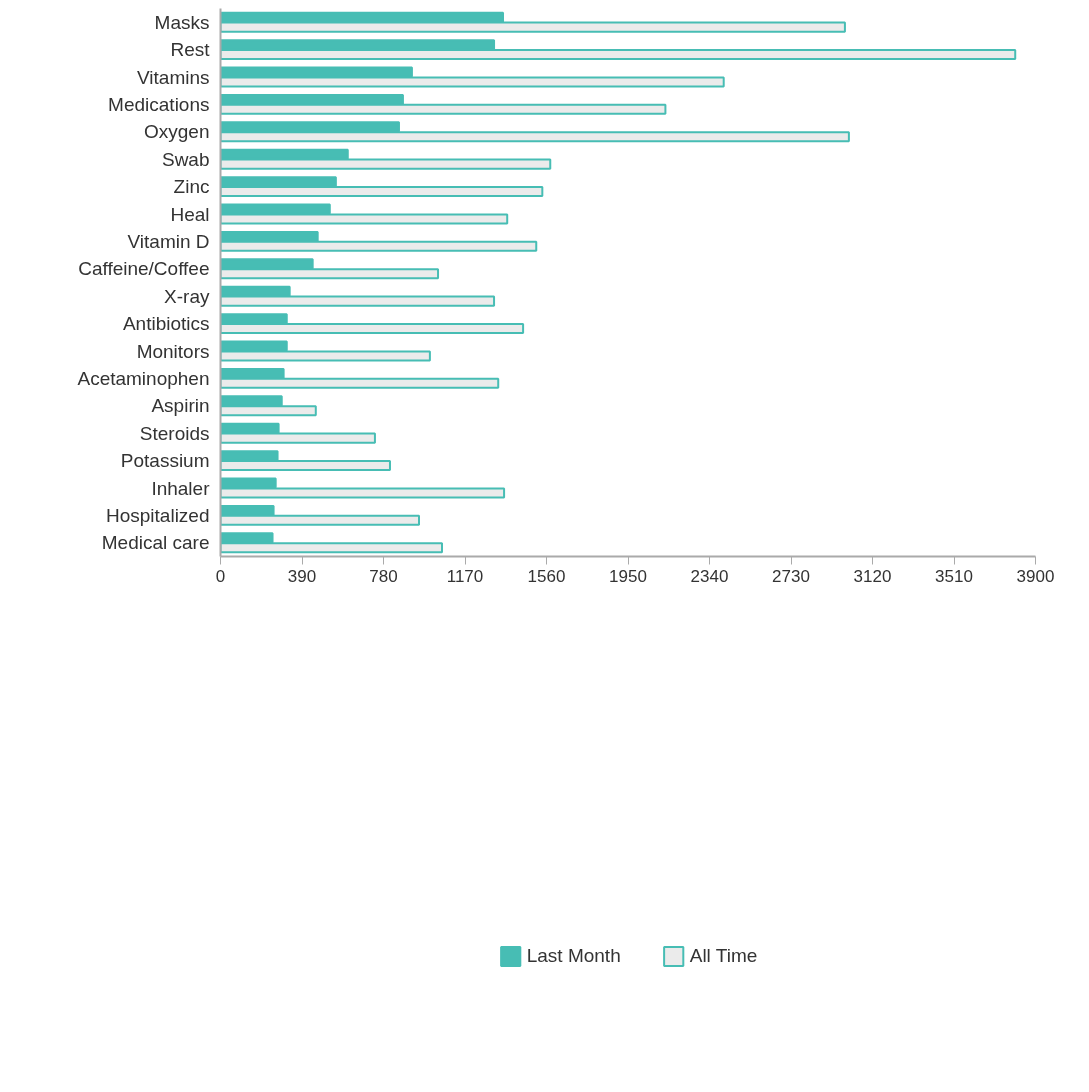 This screenshot has height=1092, width=1089. What do you see at coordinates (181, 488) in the screenshot?
I see `y-tick-label: Inhaler` at bounding box center [181, 488].